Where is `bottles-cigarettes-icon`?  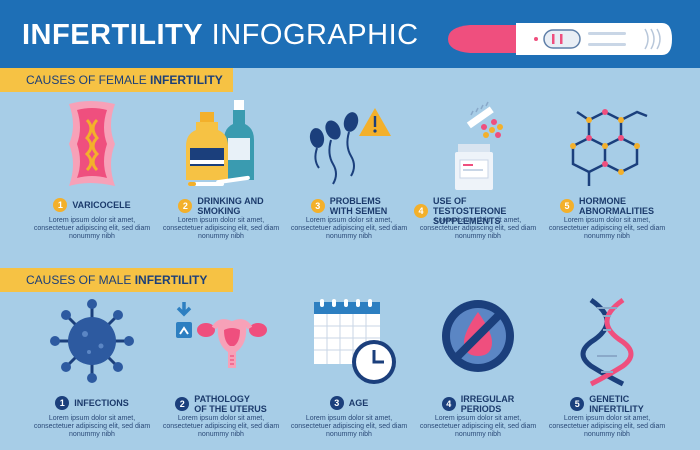
bottles-cigarettes-icon is located at coordinates (220, 143).